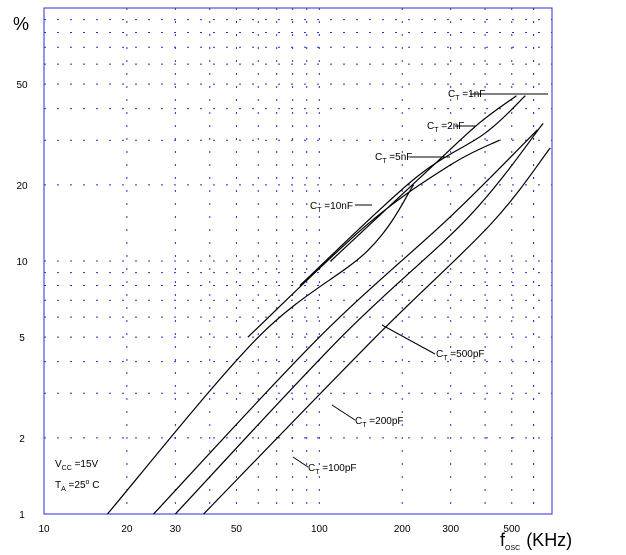 The width and height of the screenshot is (626, 555). What do you see at coordinates (393, 158) in the screenshot?
I see `curve-label: CT =5nF` at bounding box center [393, 158].